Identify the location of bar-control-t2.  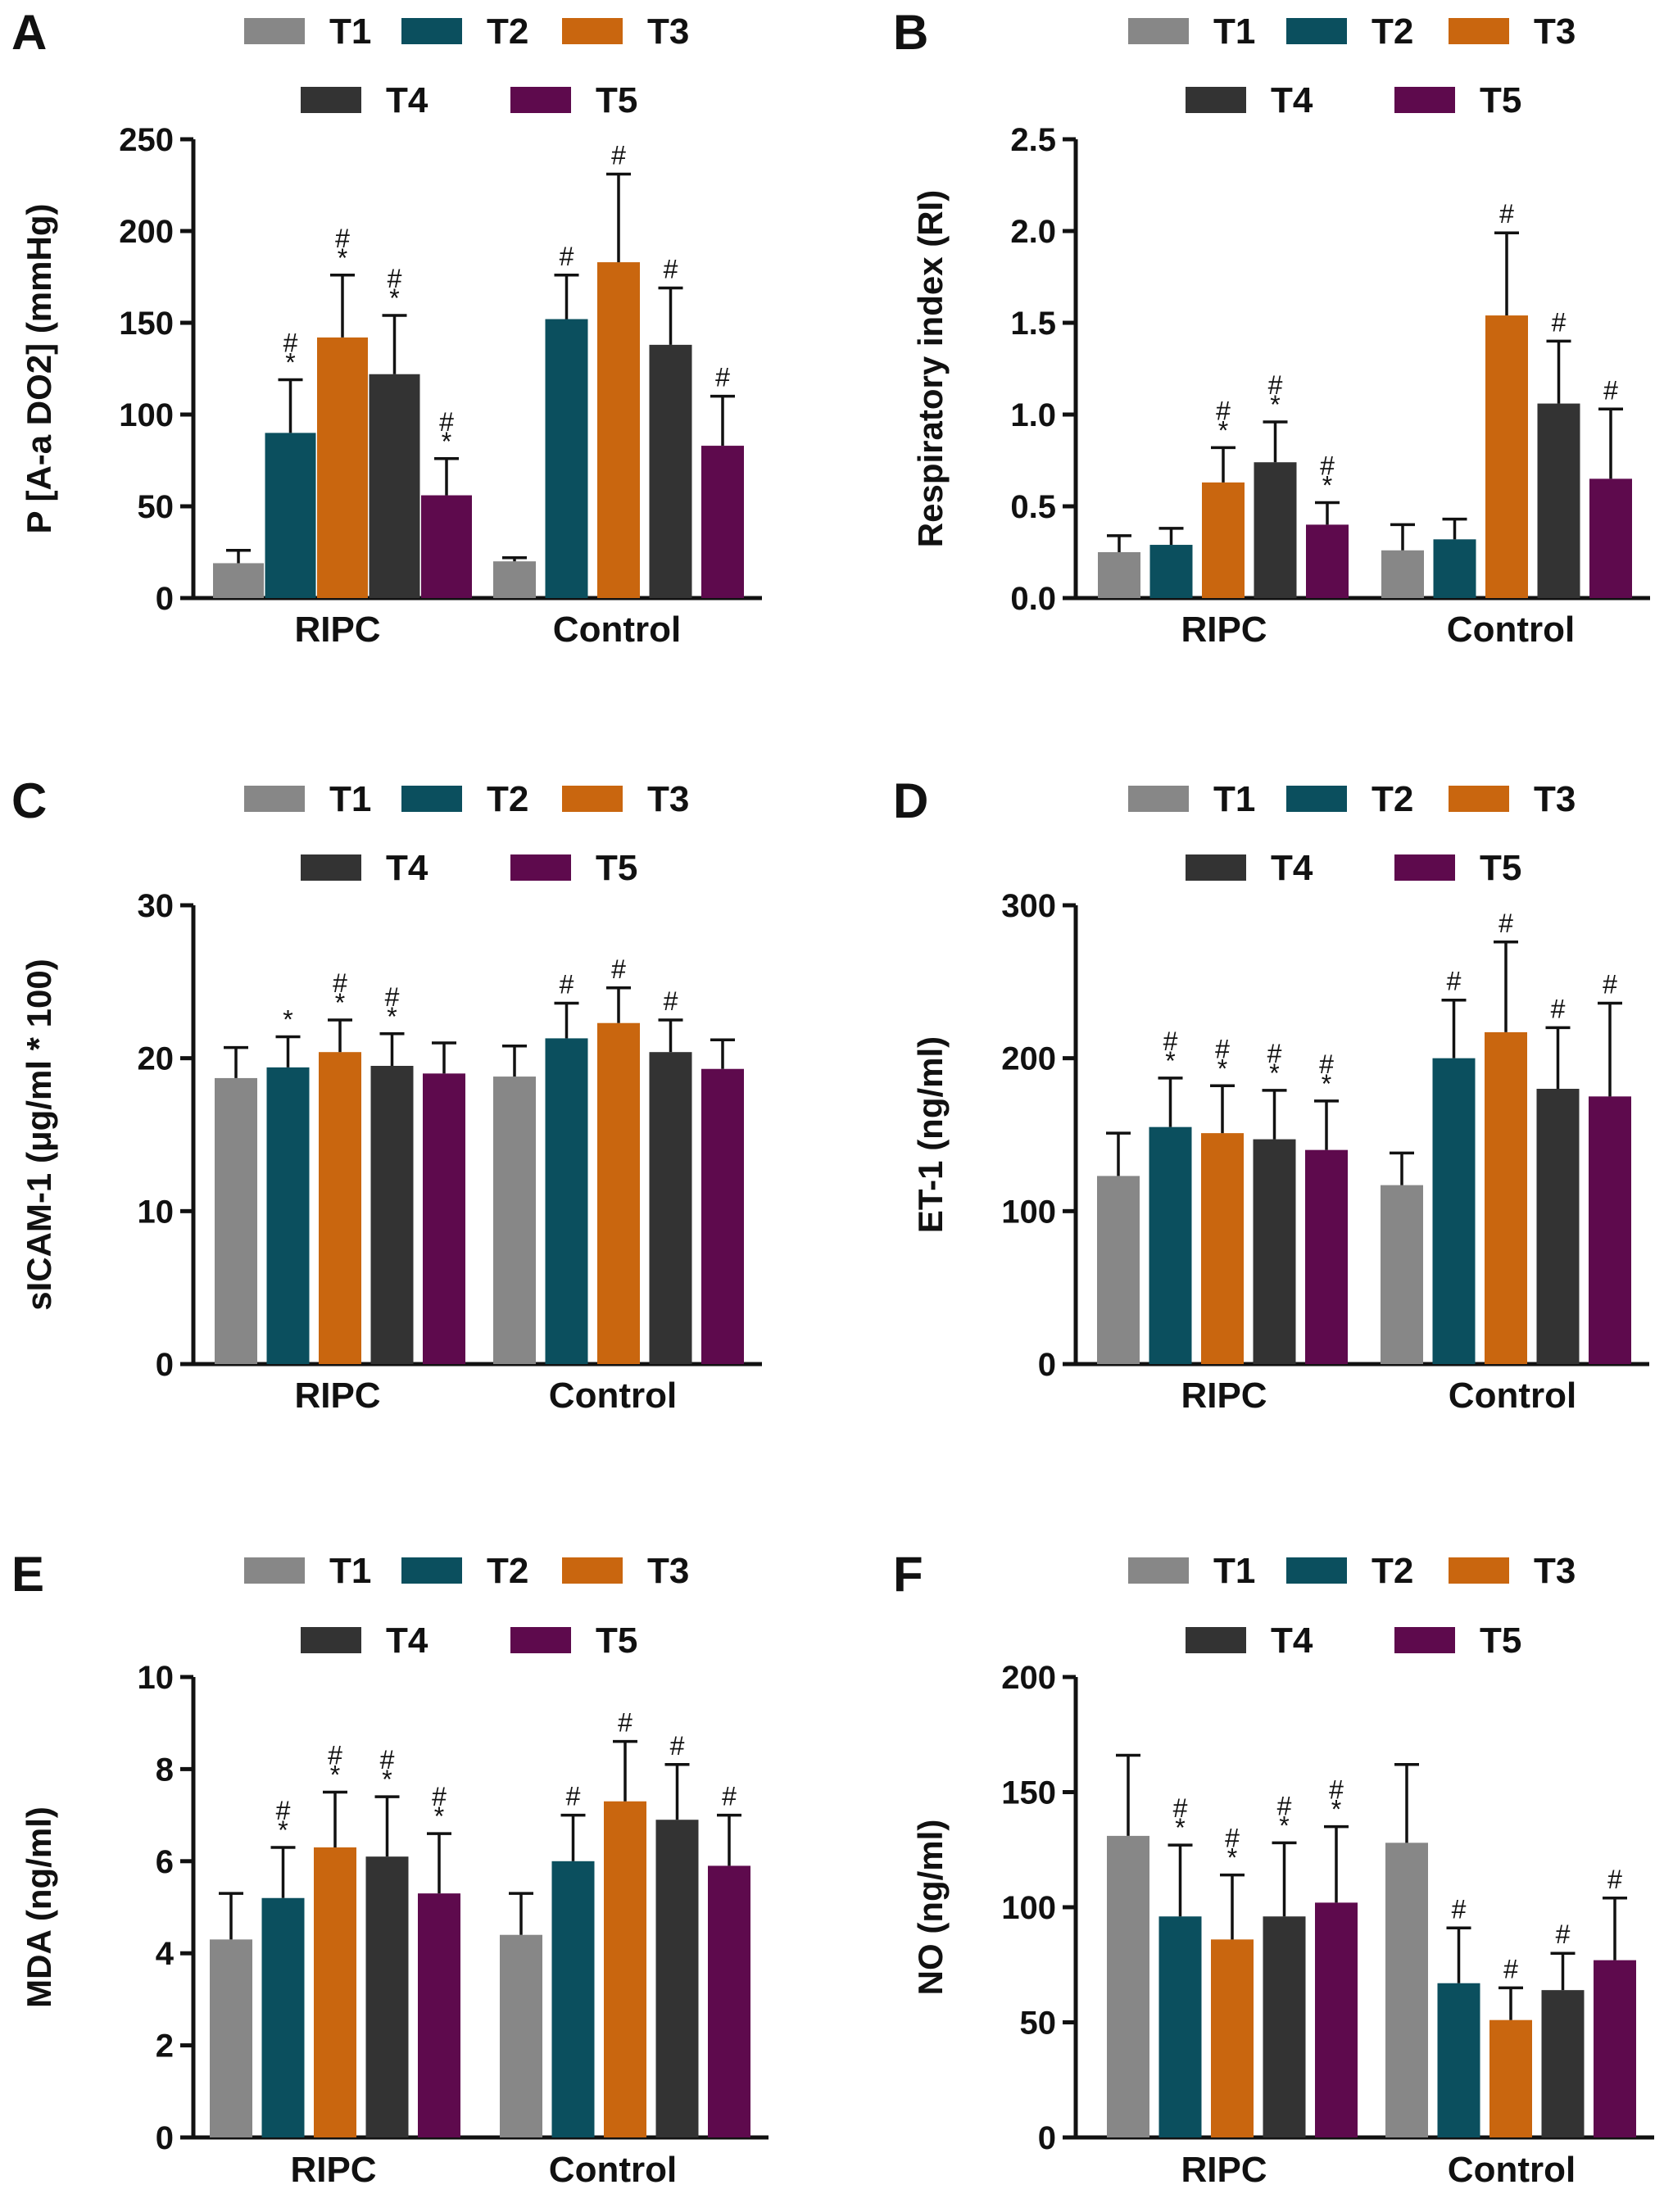
(1454, 1211).